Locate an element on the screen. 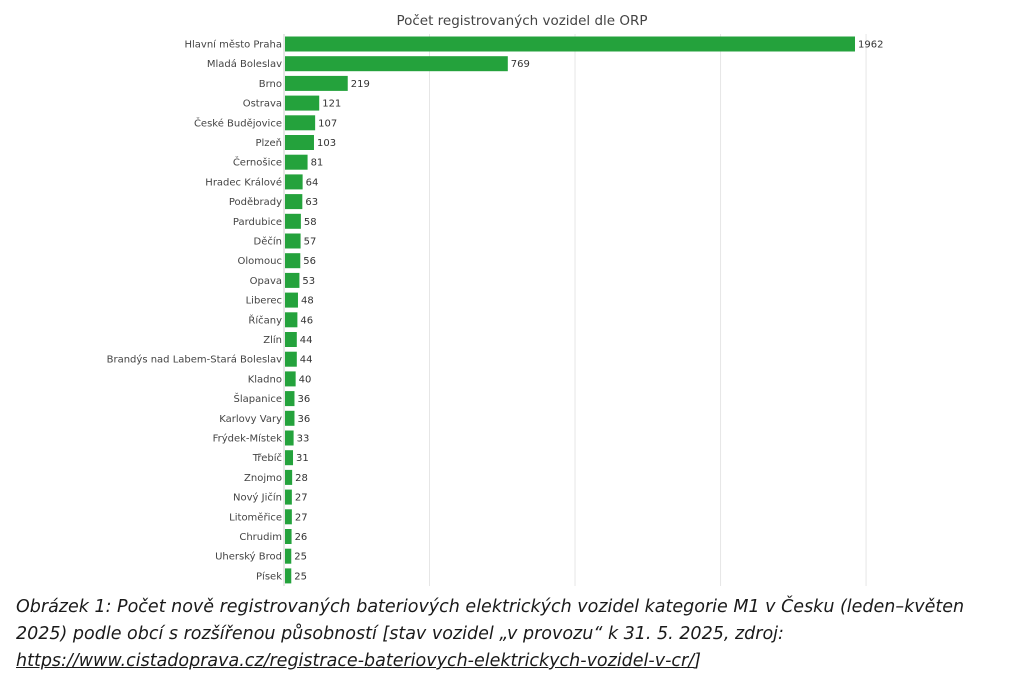 The height and width of the screenshot is (683, 1024). value-label: 103 is located at coordinates (326, 143).